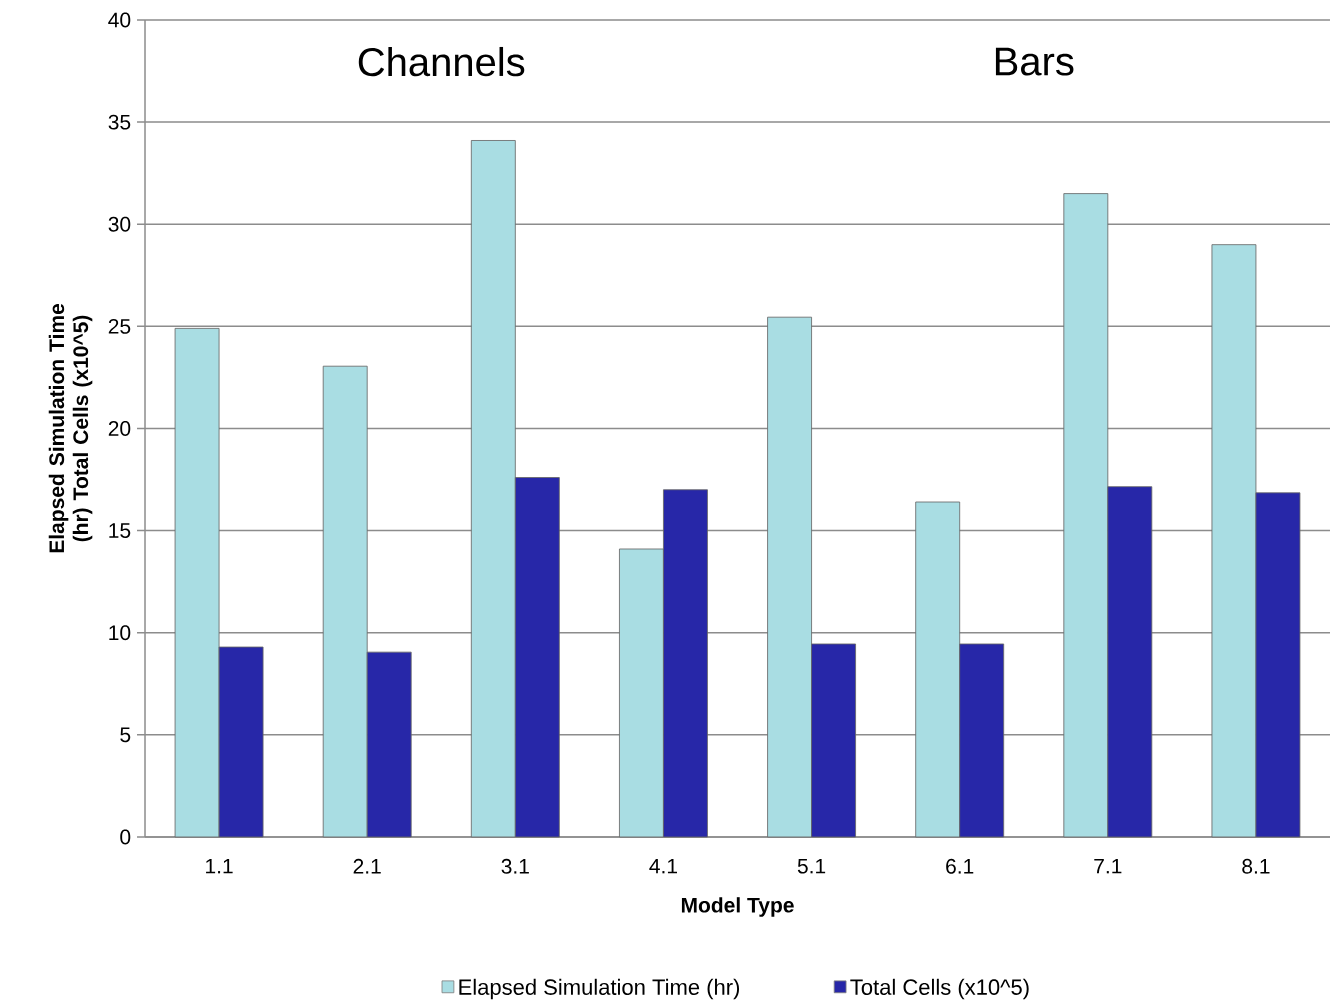 The image size is (1330, 1006). I want to click on x-tick-label: 5.1, so click(811, 866).